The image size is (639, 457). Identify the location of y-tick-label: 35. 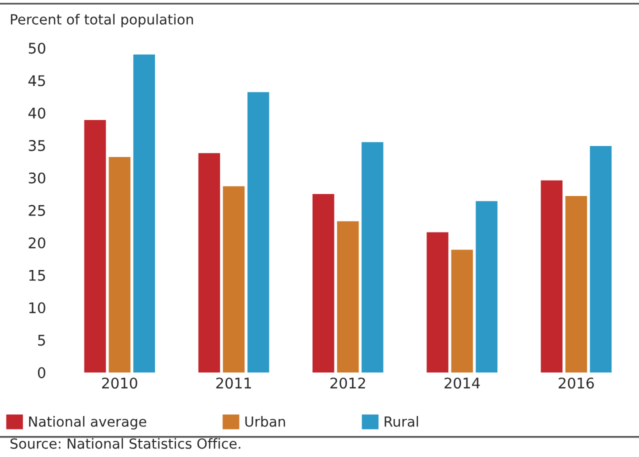
(36, 146).